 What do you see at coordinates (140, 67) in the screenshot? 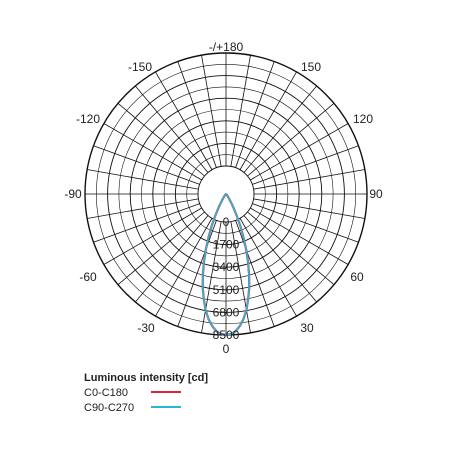
I see `angle-label-minus-150: -150` at bounding box center [140, 67].